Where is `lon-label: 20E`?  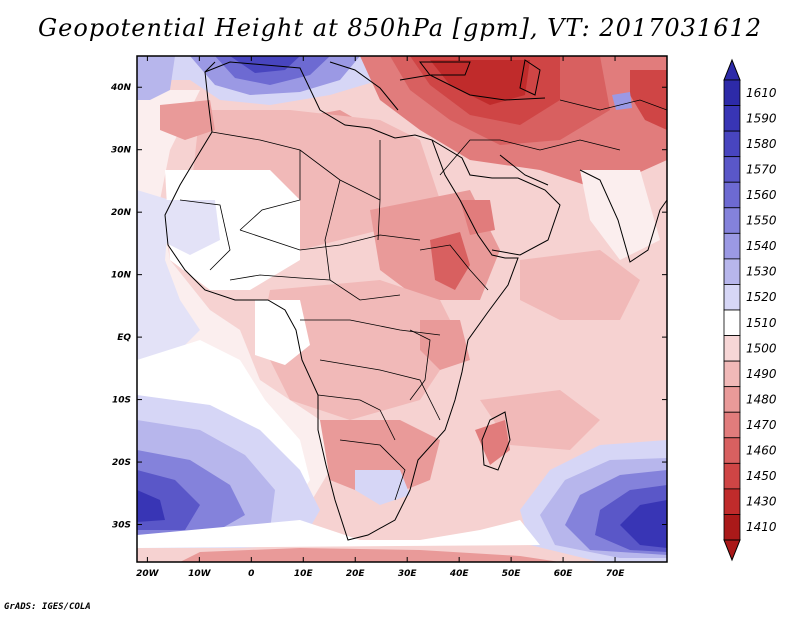
lon-label: 20E is located at coordinates (356, 574).